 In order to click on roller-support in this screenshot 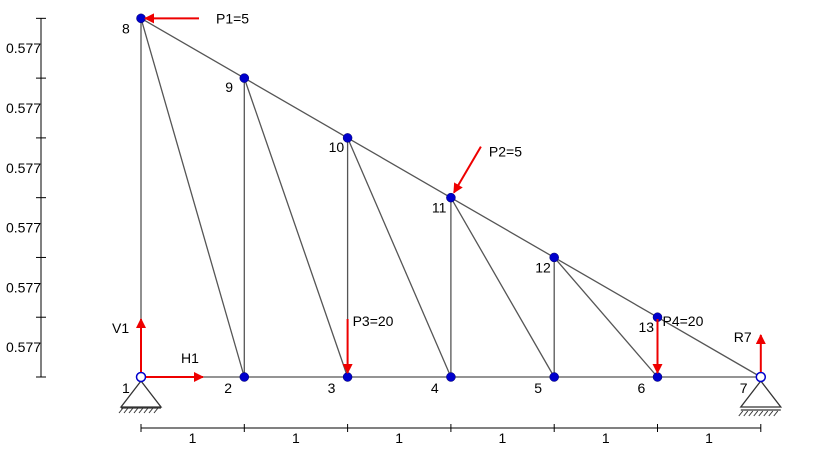, I will do `click(760, 398)`.